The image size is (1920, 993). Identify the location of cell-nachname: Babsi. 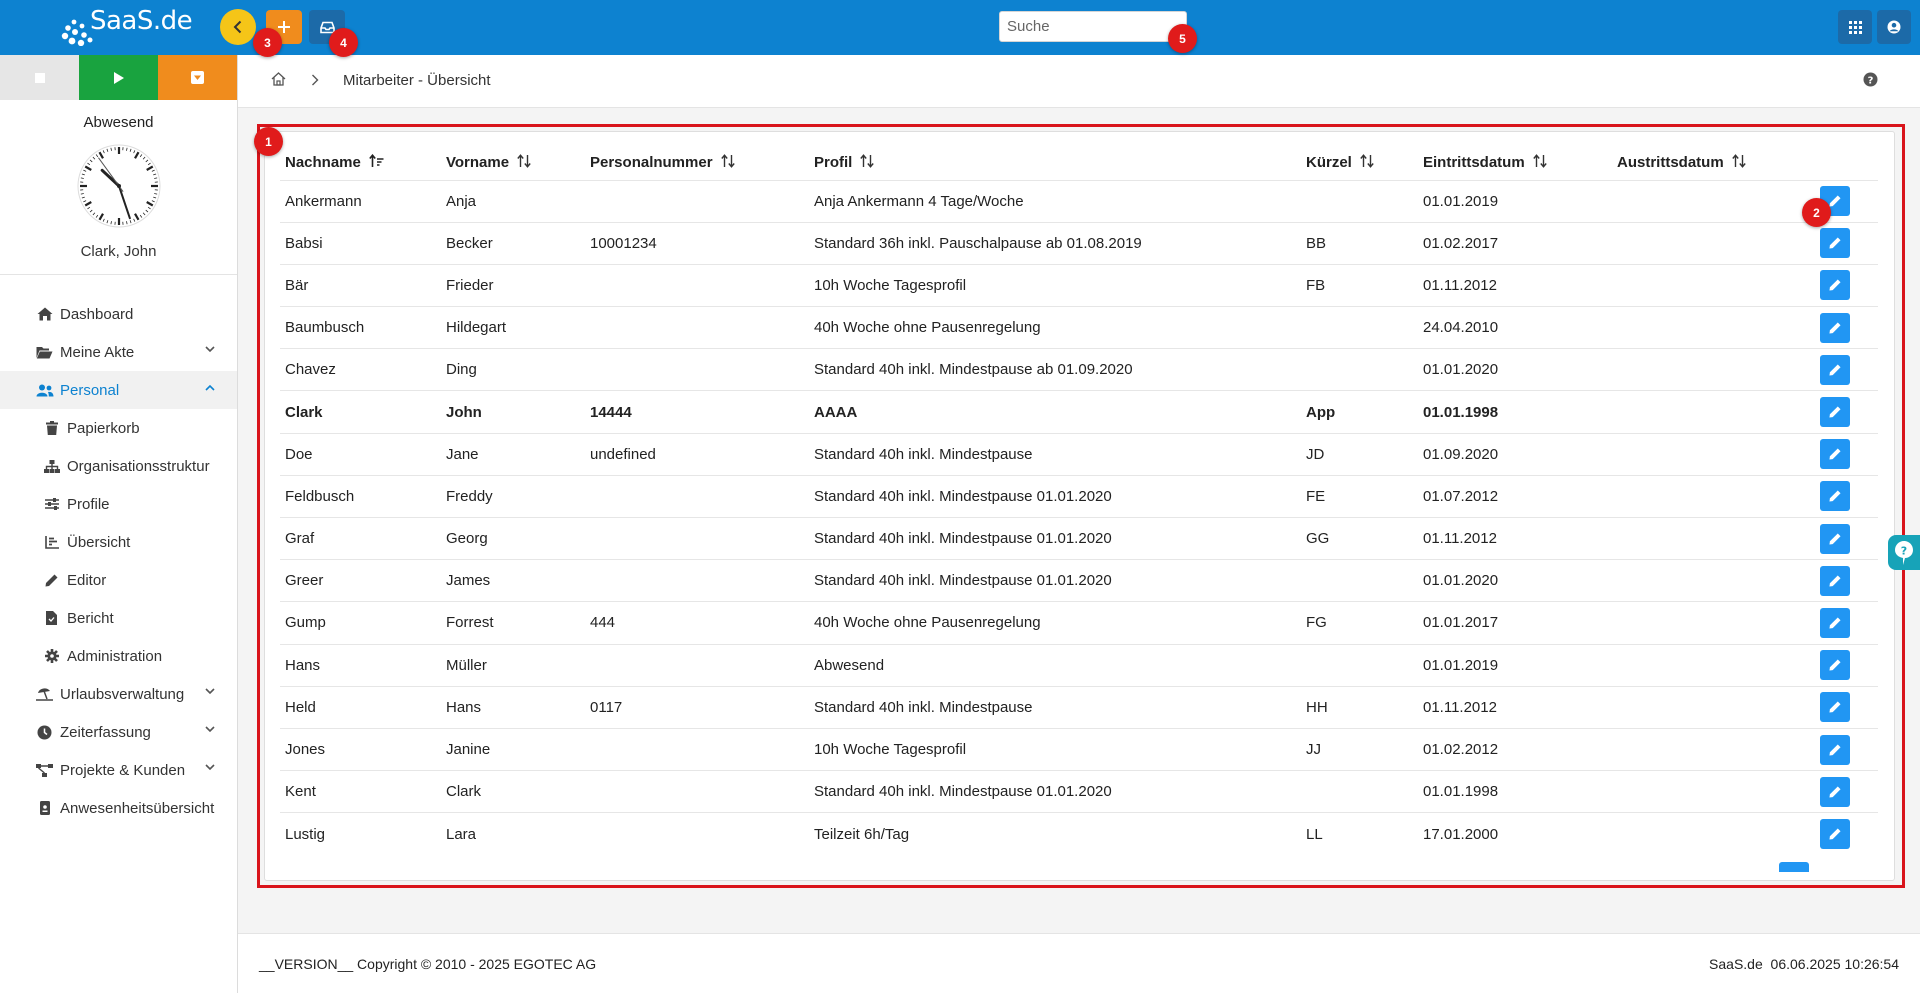
(360, 243).